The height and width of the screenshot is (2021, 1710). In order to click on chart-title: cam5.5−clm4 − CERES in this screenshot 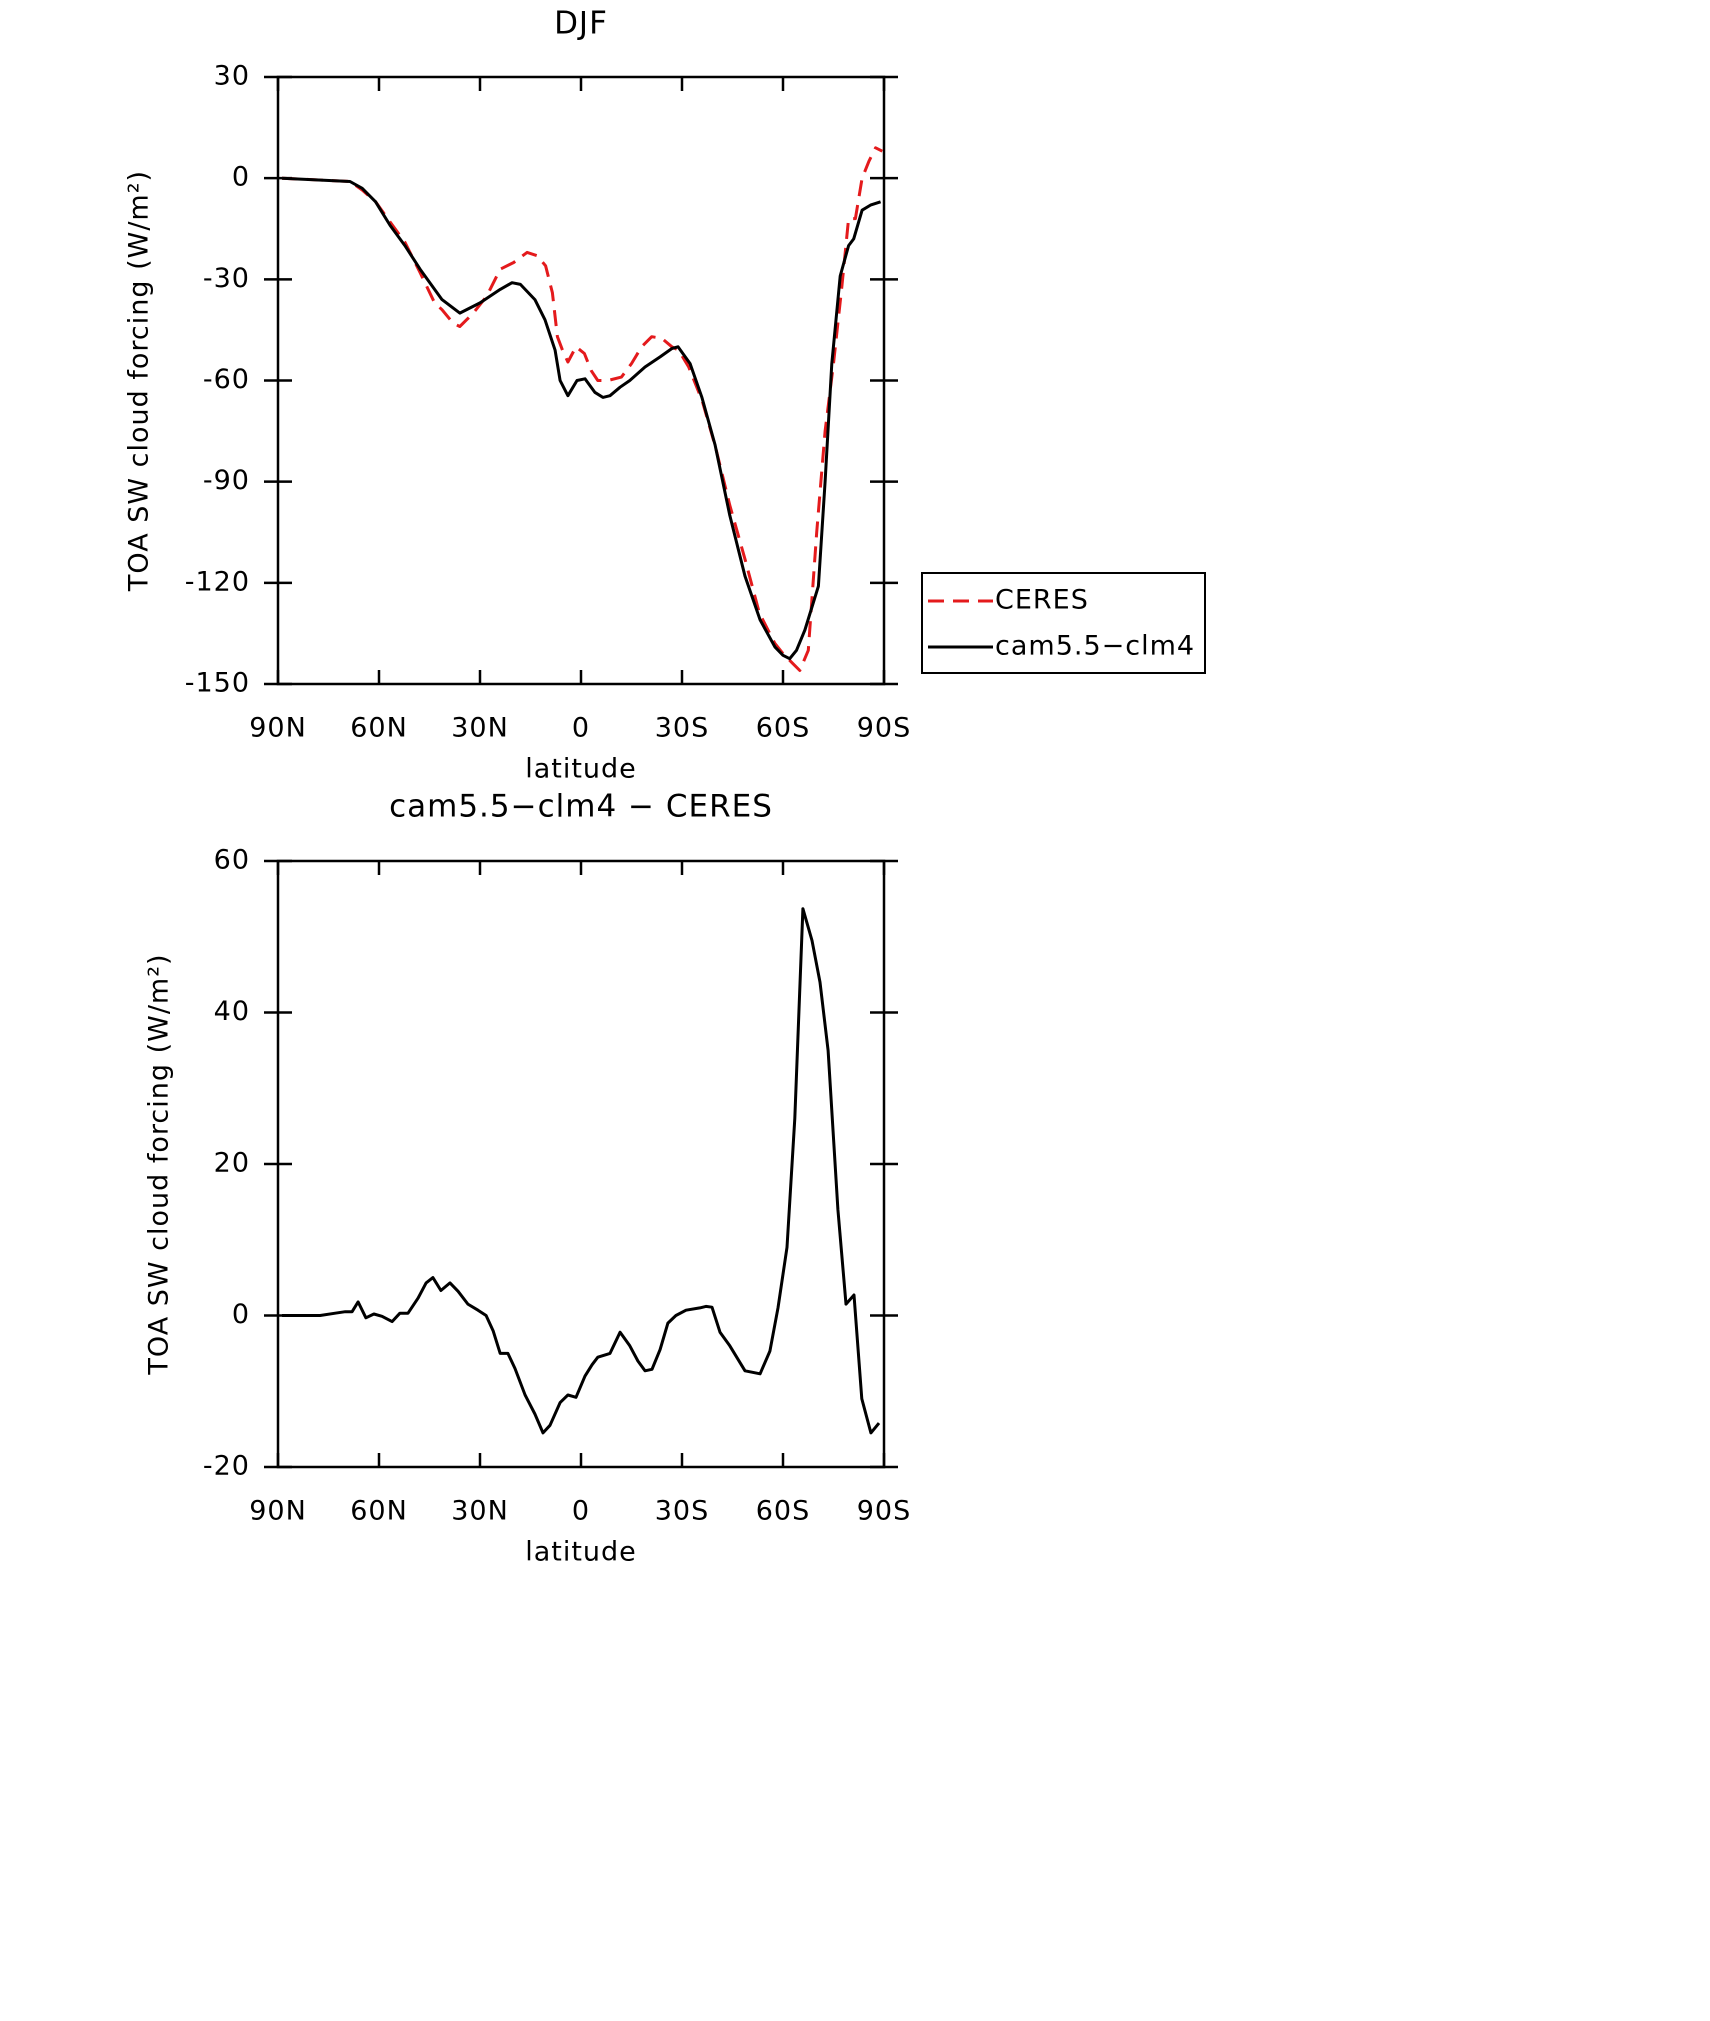, I will do `click(581, 807)`.